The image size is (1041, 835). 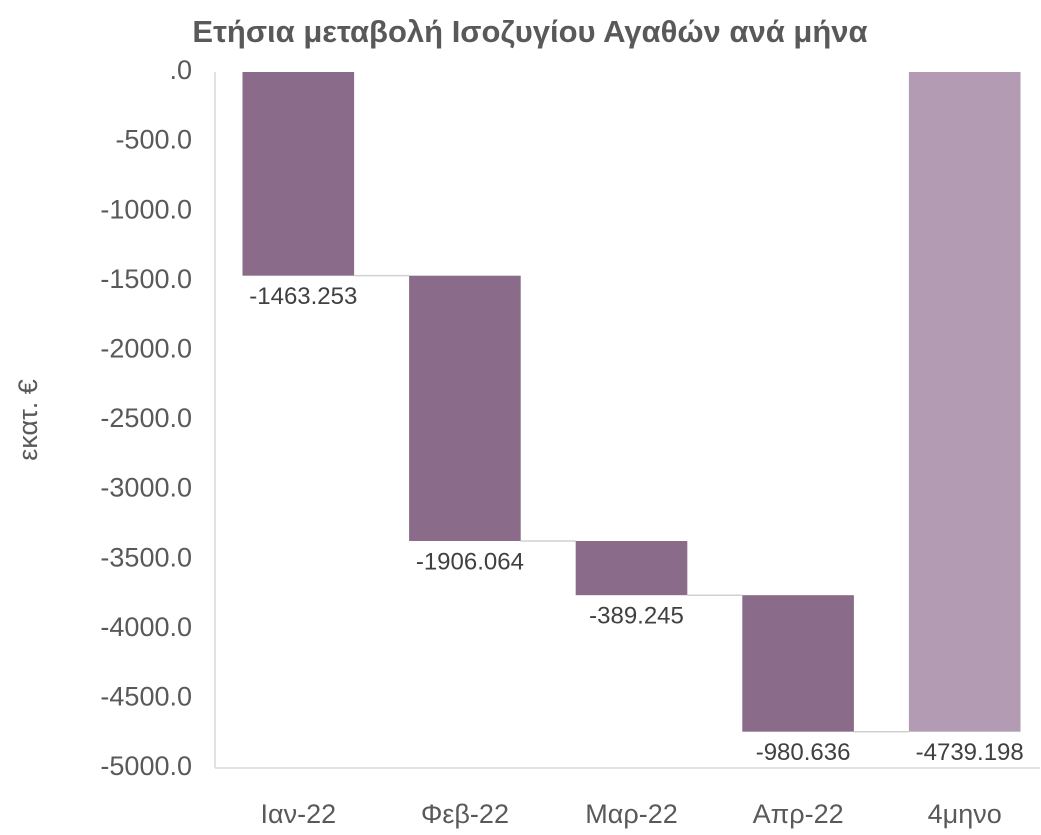 I want to click on y-tick-label: -4500.0, so click(x=146, y=697).